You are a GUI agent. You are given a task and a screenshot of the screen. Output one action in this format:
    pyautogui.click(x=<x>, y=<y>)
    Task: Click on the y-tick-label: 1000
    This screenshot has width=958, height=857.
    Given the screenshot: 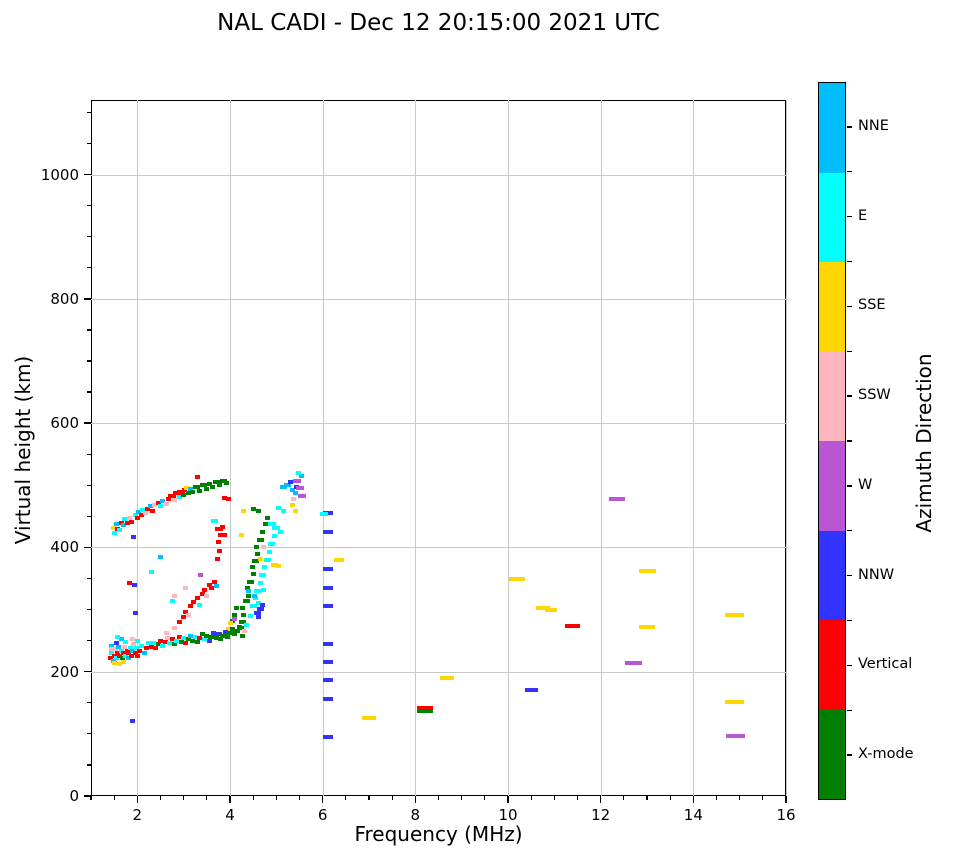 What is the action you would take?
    pyautogui.click(x=59, y=174)
    